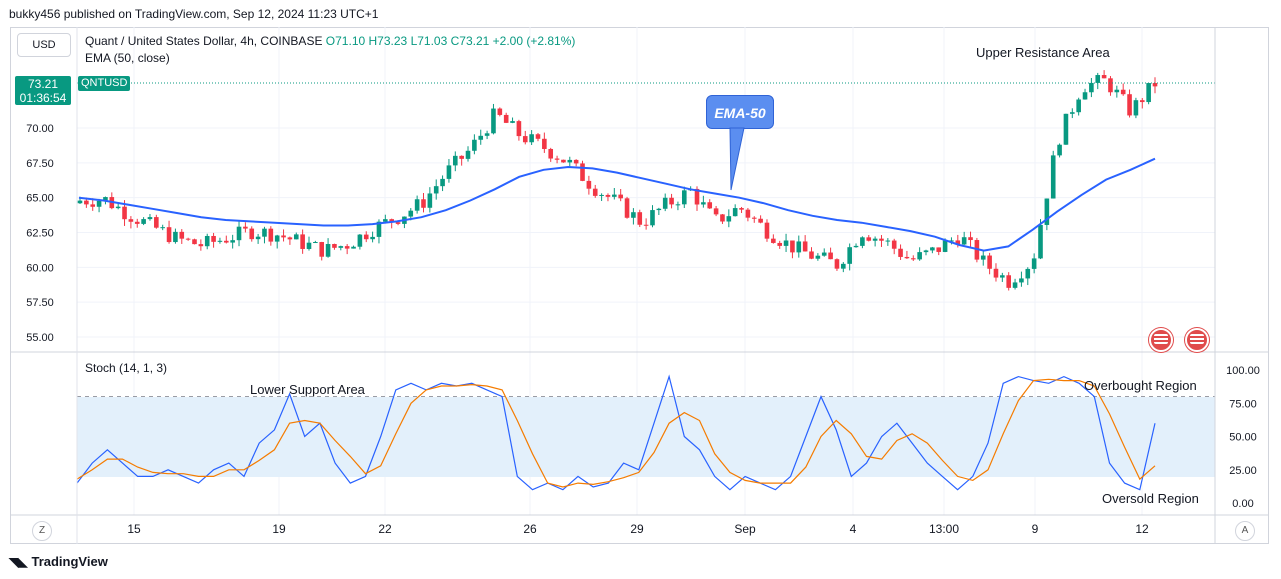  I want to click on symbol-tag: QNTUSD, so click(104, 83).